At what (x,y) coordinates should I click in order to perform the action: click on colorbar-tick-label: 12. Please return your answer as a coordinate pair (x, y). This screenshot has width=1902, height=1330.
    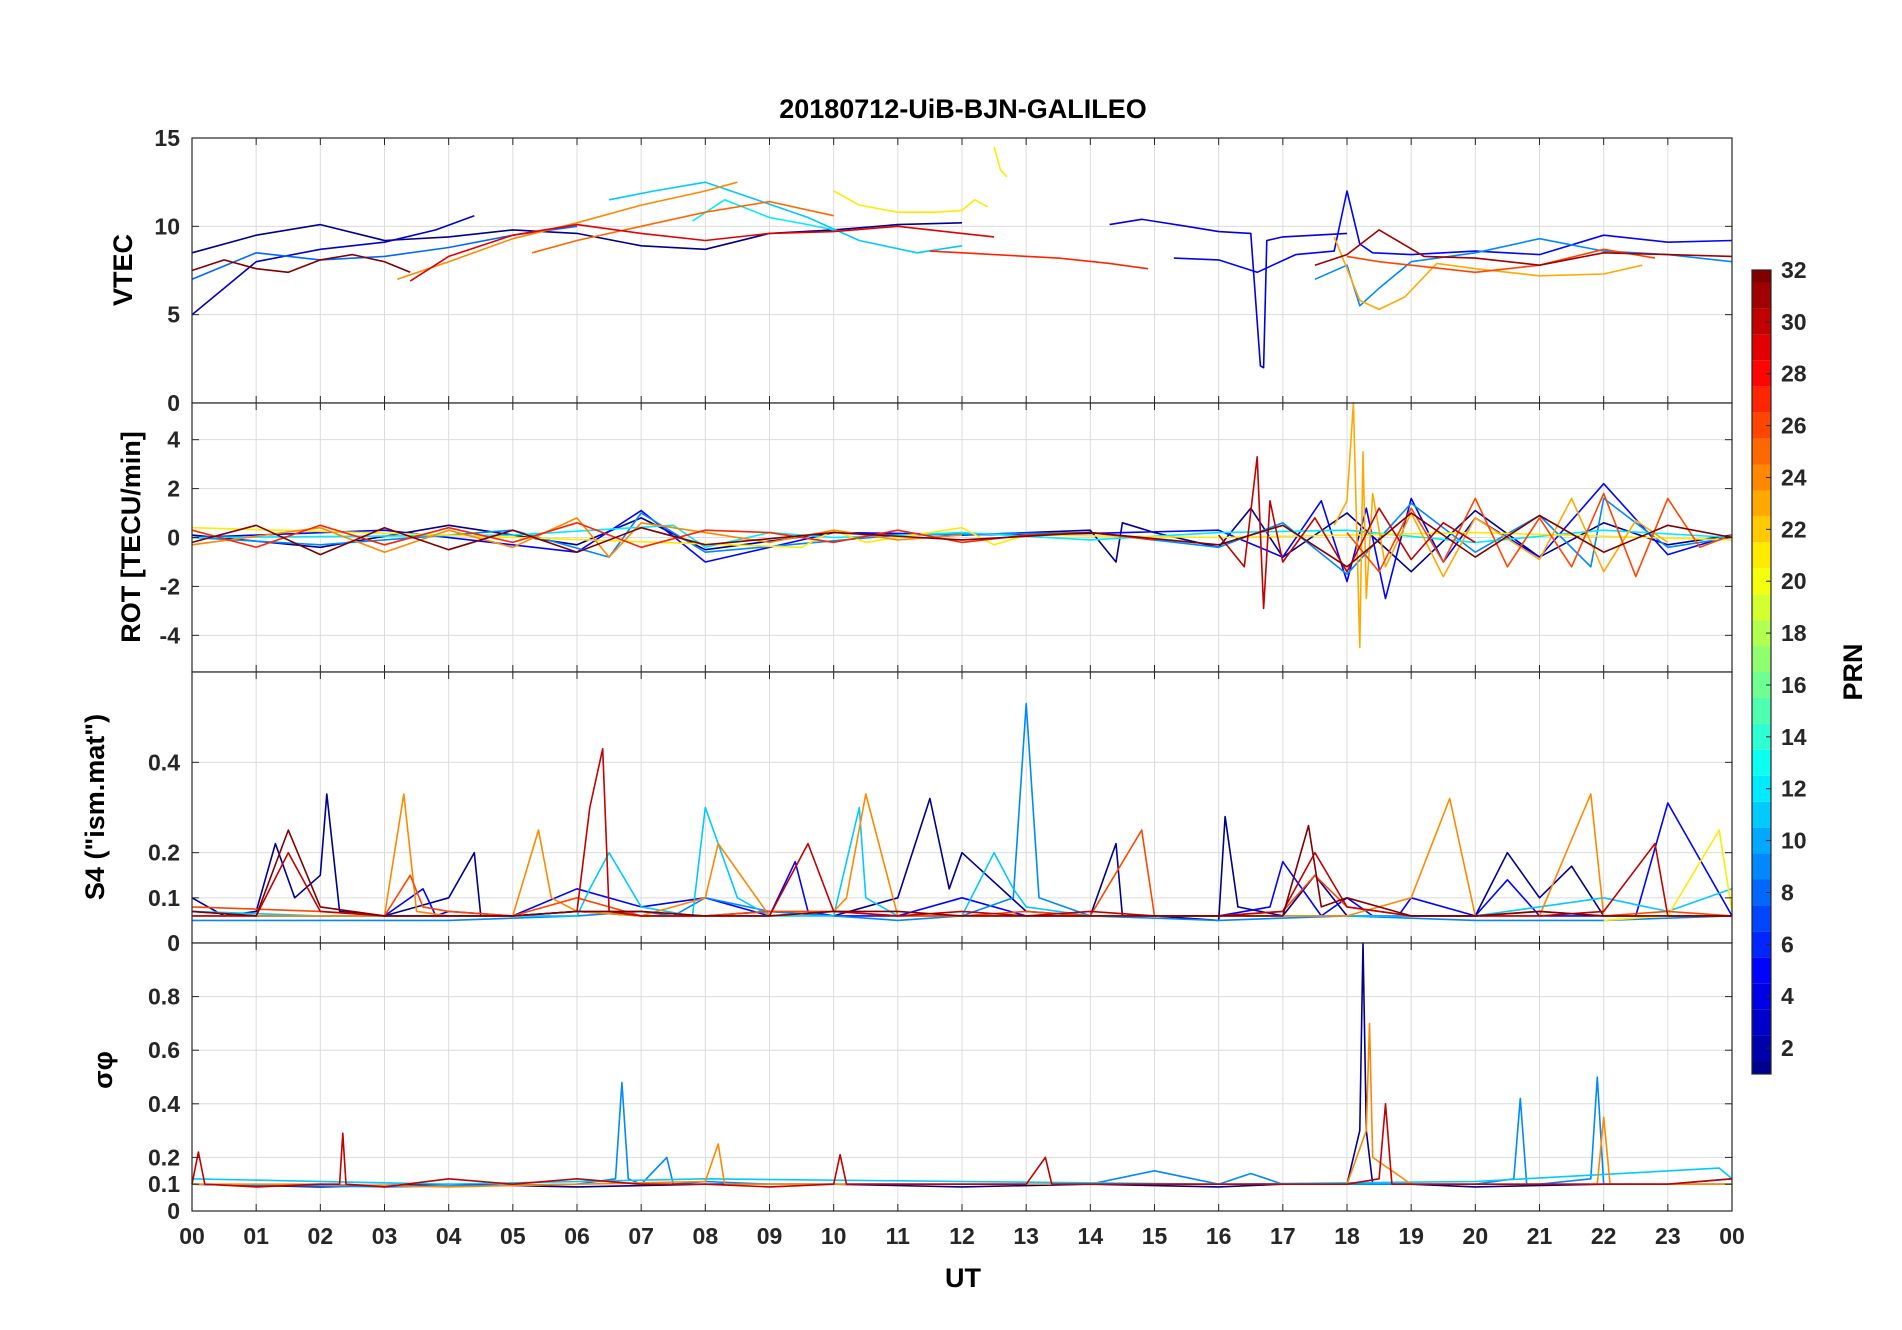
    Looking at the image, I should click on (1794, 789).